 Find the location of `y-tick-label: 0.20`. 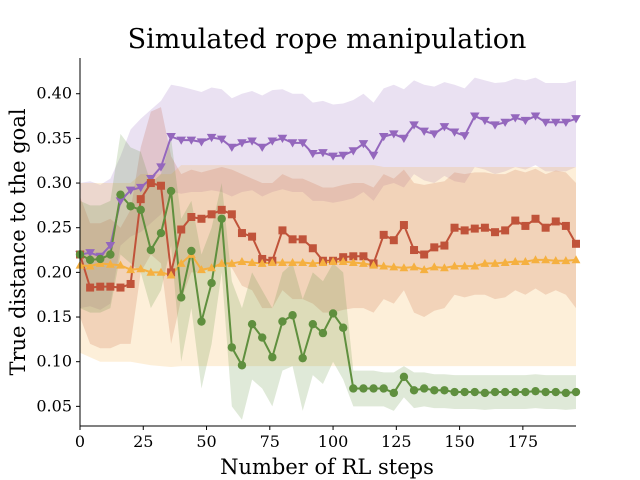

y-tick-label: 0.20 is located at coordinates (54, 271).